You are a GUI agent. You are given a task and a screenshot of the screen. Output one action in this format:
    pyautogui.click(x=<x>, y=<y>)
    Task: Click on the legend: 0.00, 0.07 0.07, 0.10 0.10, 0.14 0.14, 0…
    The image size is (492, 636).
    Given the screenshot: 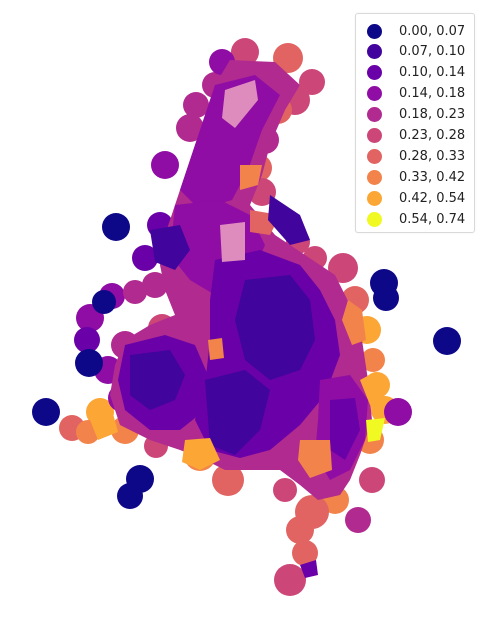 What is the action you would take?
    pyautogui.click(x=415, y=123)
    